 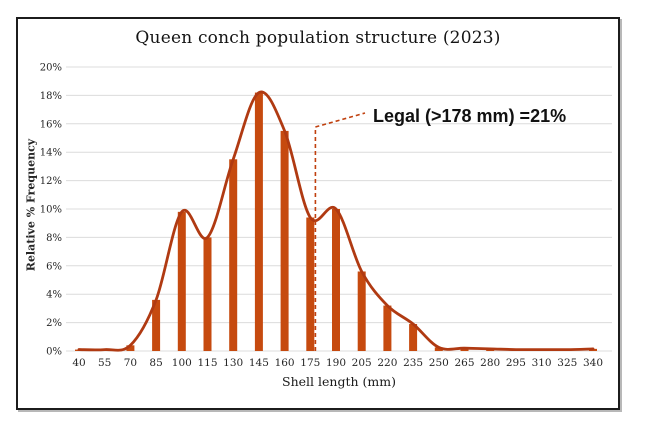 I want to click on threshold-dashed-line, so click(x=340, y=231).